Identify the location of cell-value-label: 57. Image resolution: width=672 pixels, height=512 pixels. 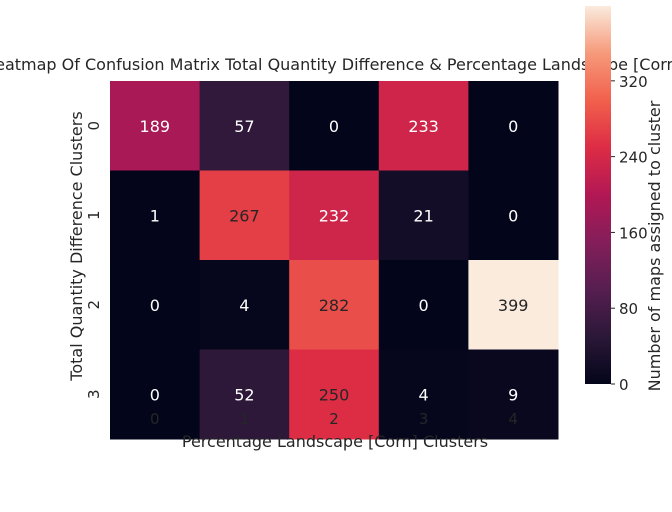
(244, 126).